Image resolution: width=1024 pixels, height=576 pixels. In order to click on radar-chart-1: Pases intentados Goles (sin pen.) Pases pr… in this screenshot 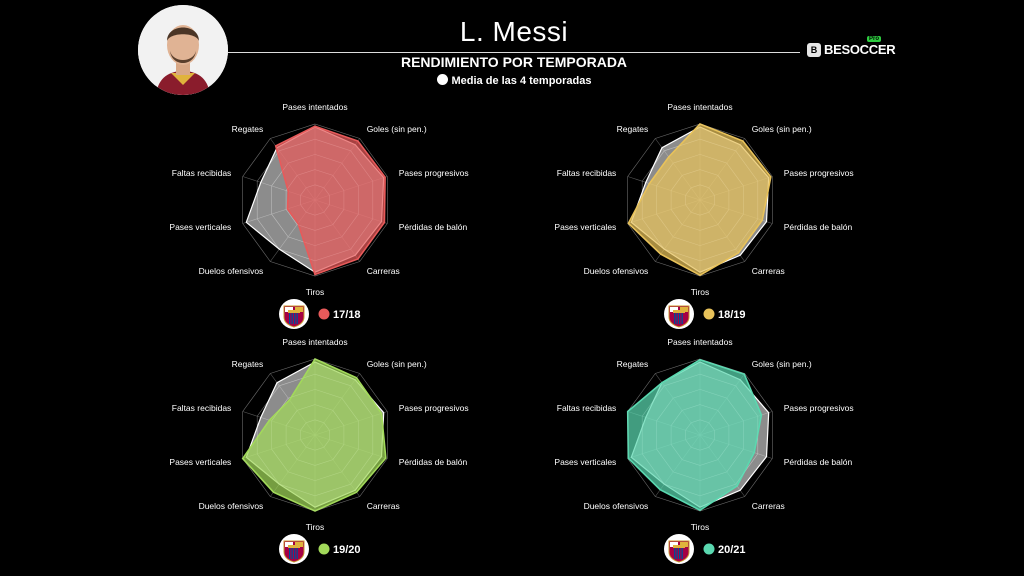, I will do `click(704, 215)`.